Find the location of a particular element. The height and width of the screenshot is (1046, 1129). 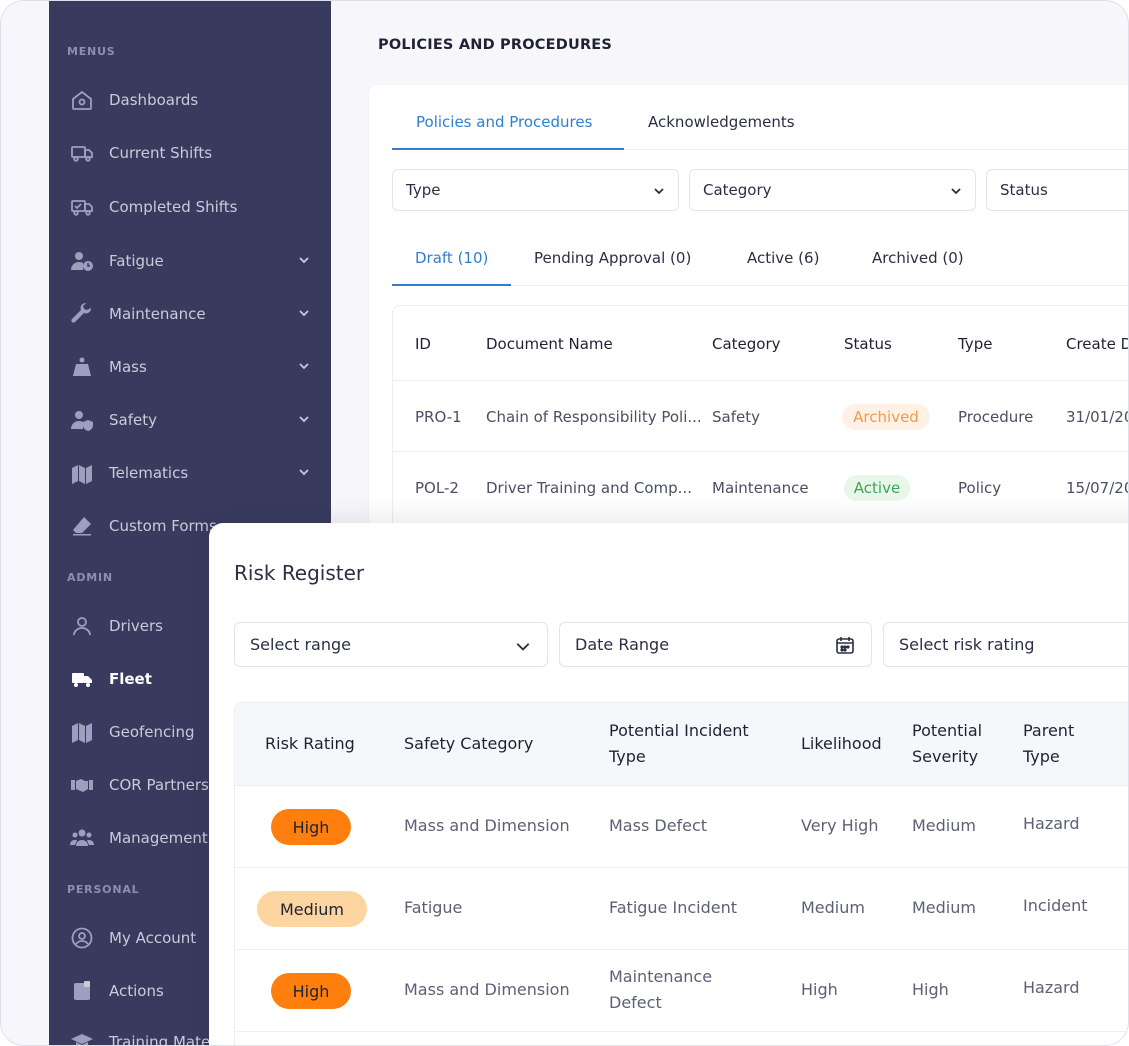

sidebar-item-label: Fatigue is located at coordinates (136, 261).